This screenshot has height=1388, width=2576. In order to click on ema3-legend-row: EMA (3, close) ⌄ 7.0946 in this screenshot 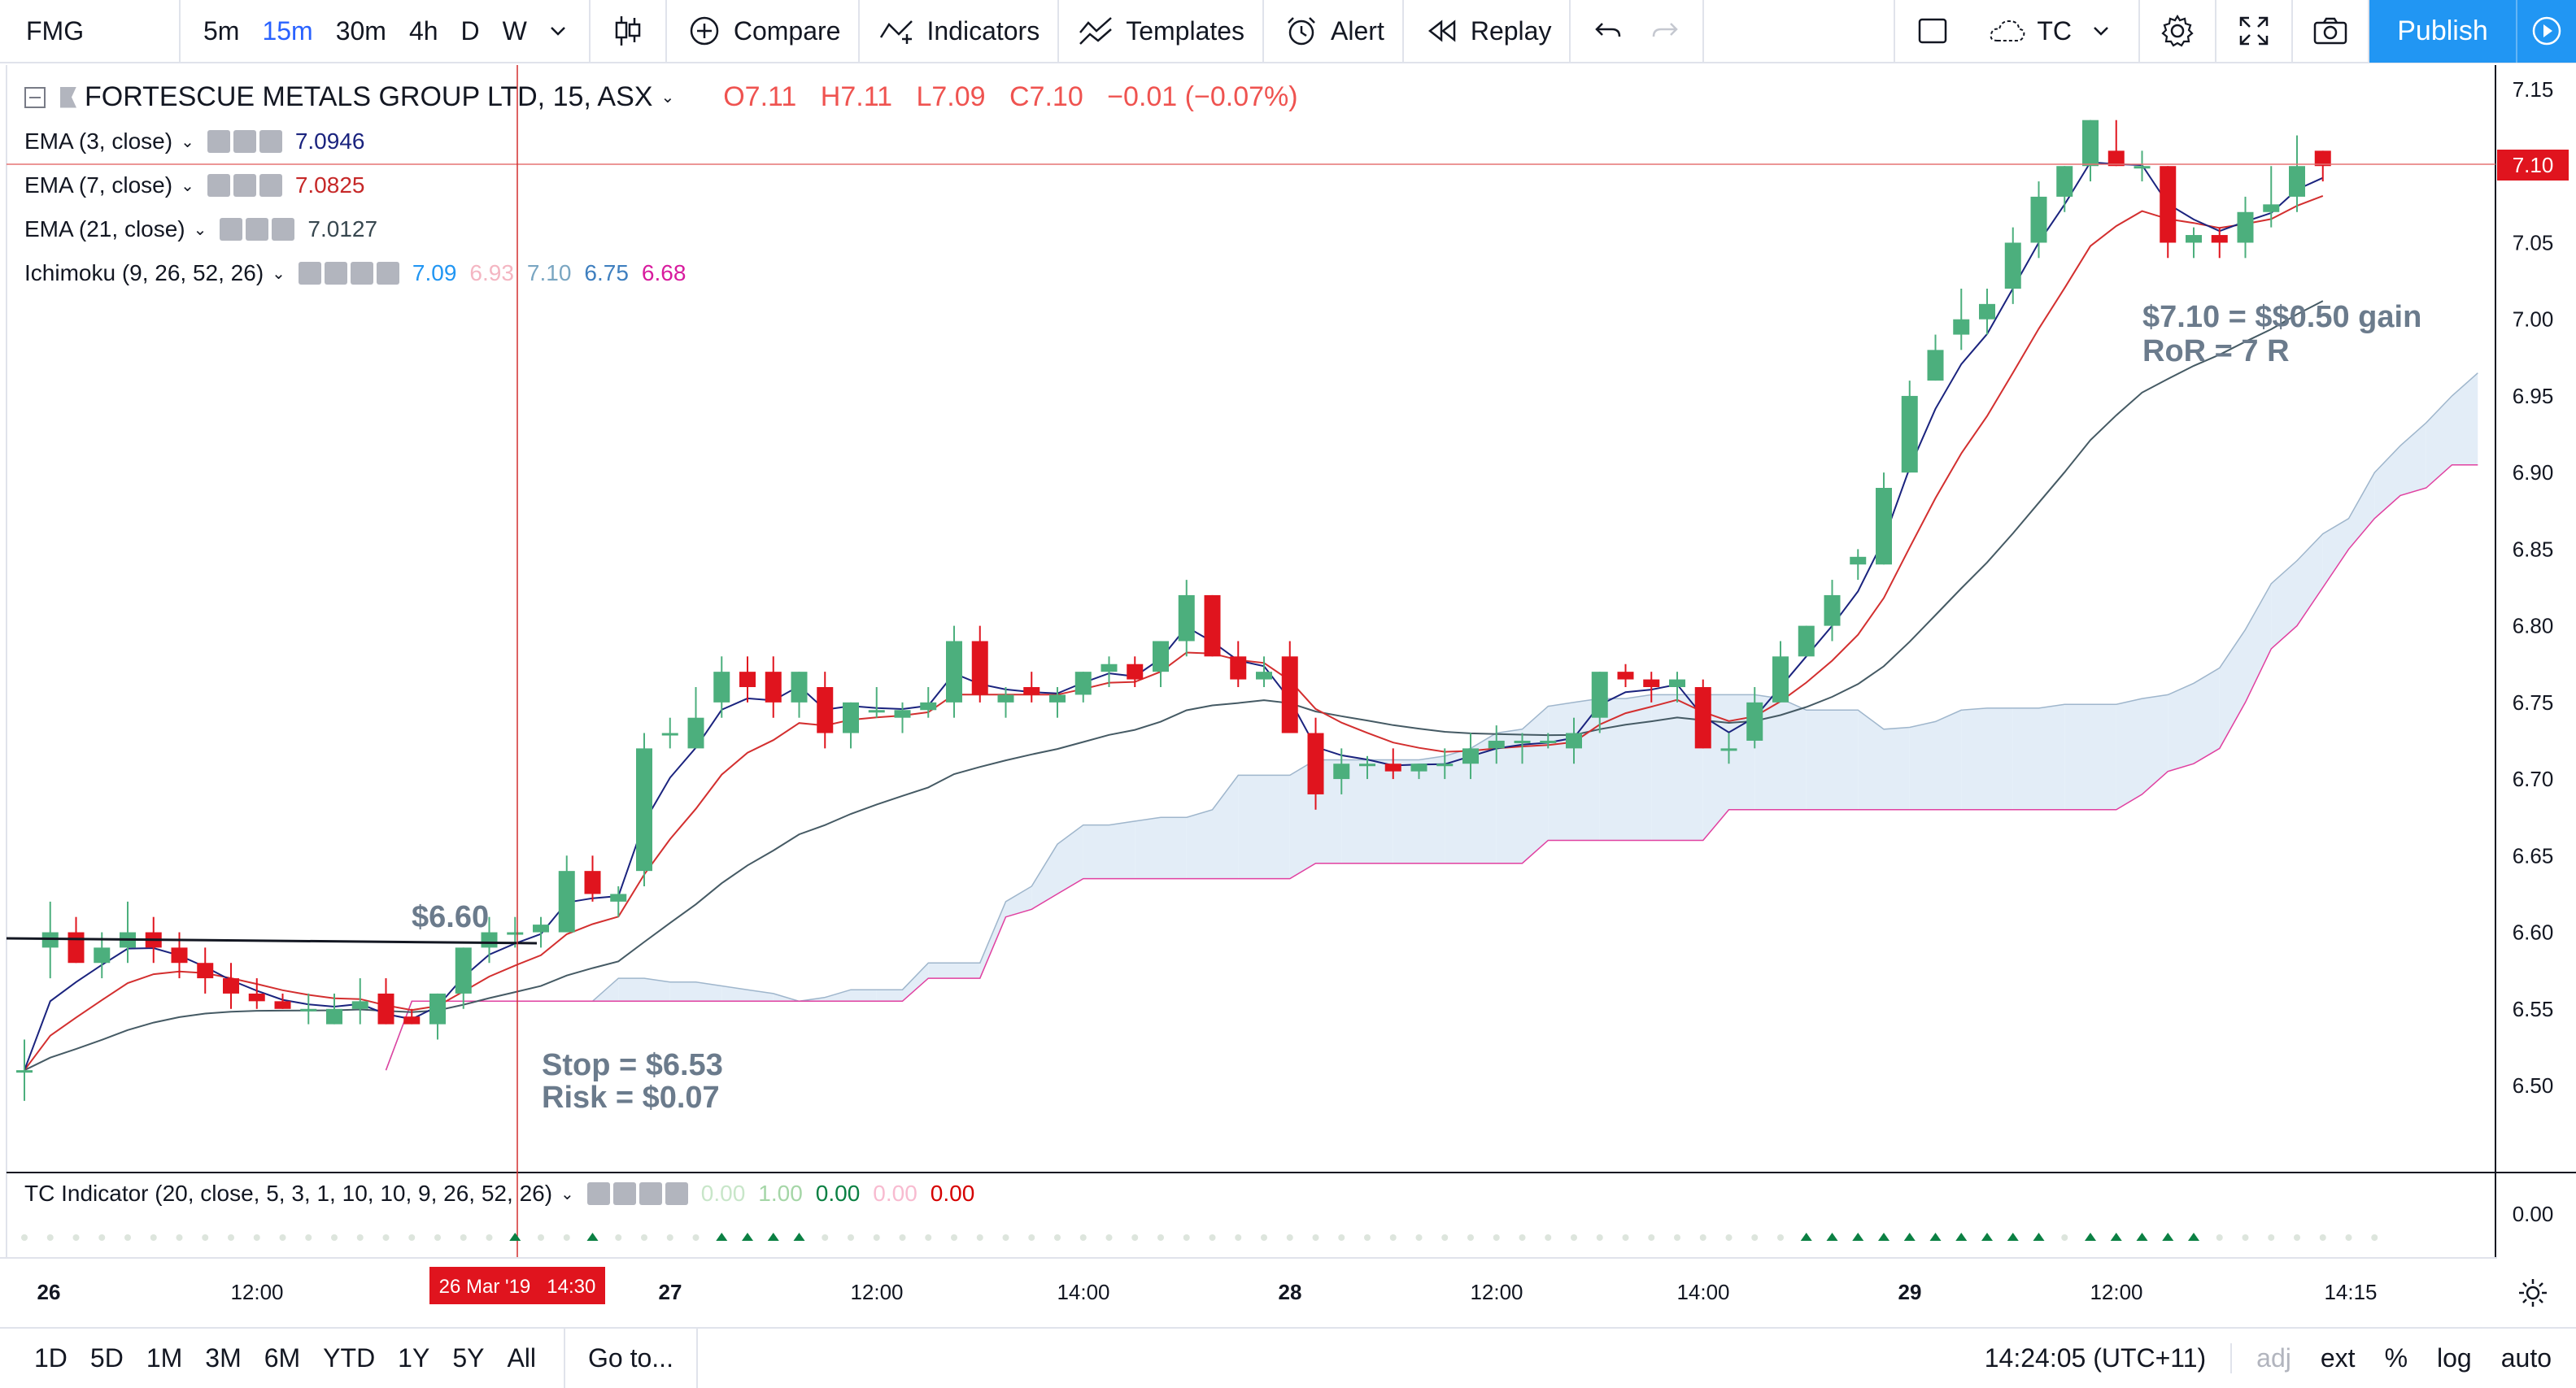, I will do `click(194, 141)`.